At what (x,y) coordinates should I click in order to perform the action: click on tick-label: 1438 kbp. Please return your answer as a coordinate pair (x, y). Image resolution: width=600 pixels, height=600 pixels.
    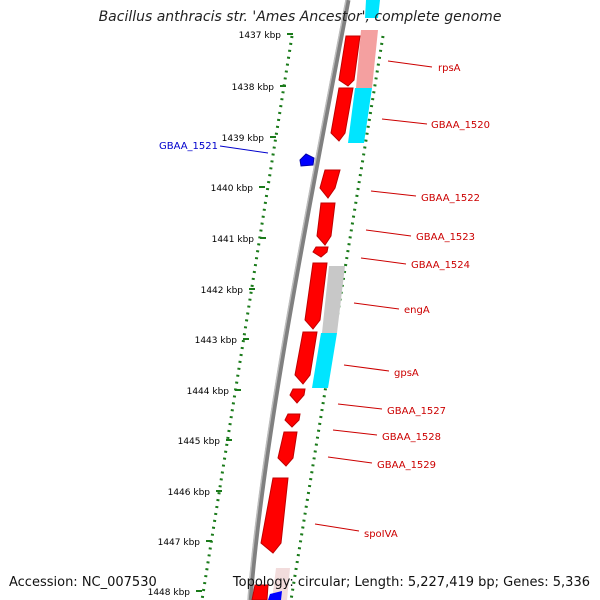
    Looking at the image, I should click on (253, 88).